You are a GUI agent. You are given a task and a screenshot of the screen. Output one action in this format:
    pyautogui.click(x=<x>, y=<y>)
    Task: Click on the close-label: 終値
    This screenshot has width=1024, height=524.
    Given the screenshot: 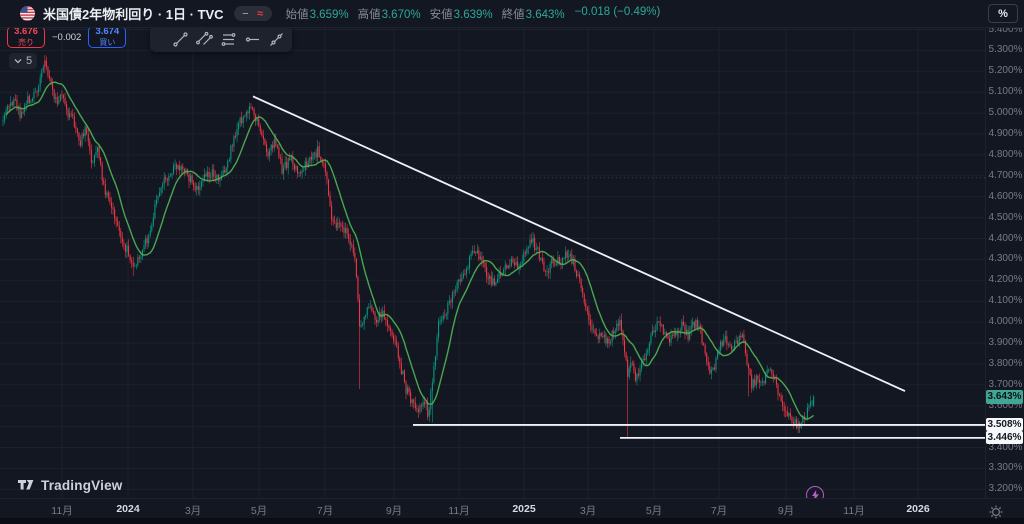 What is the action you would take?
    pyautogui.click(x=513, y=14)
    